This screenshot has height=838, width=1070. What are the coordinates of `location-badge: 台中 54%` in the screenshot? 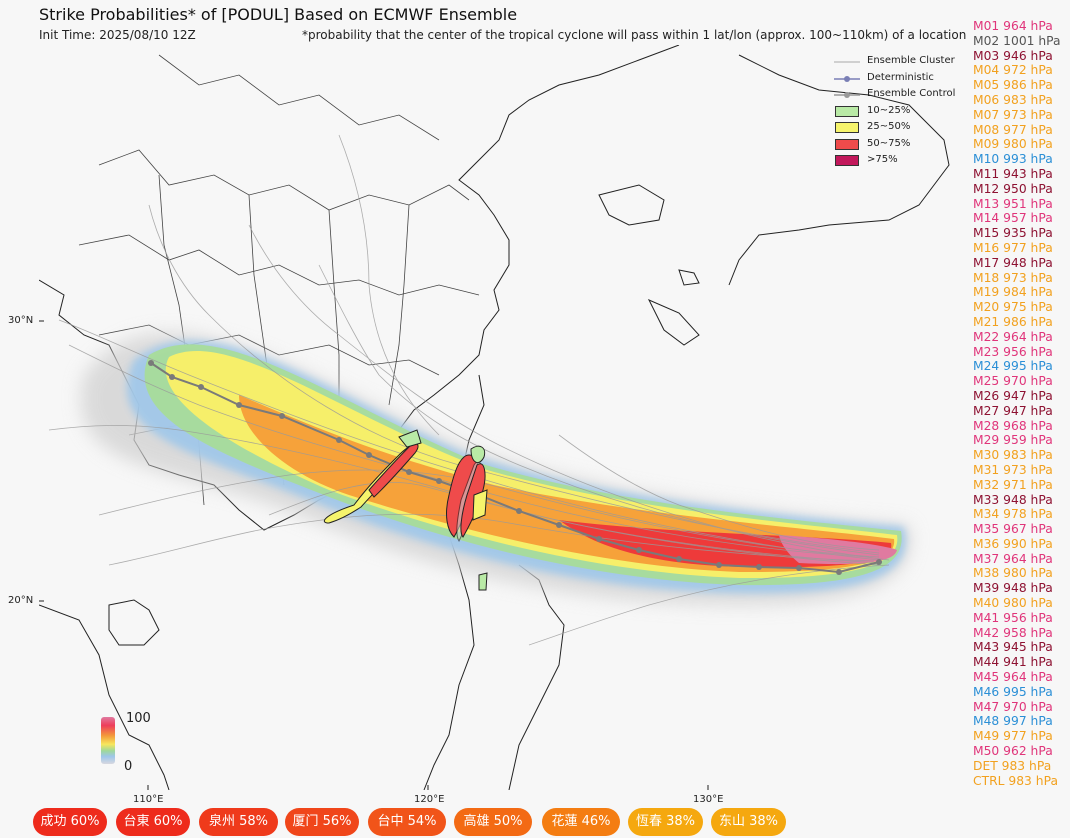 It's located at (407, 822).